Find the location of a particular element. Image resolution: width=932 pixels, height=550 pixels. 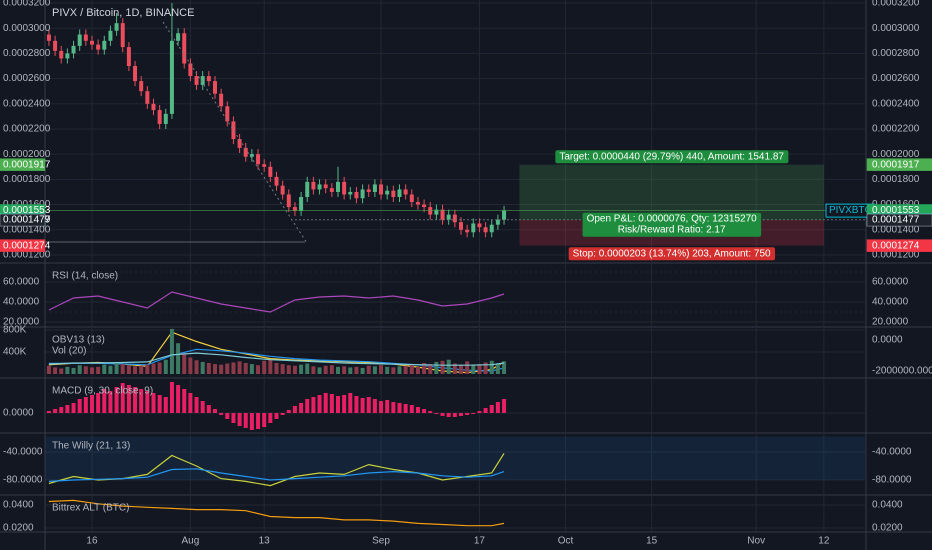

x-tick-label: Sep is located at coordinates (381, 541).